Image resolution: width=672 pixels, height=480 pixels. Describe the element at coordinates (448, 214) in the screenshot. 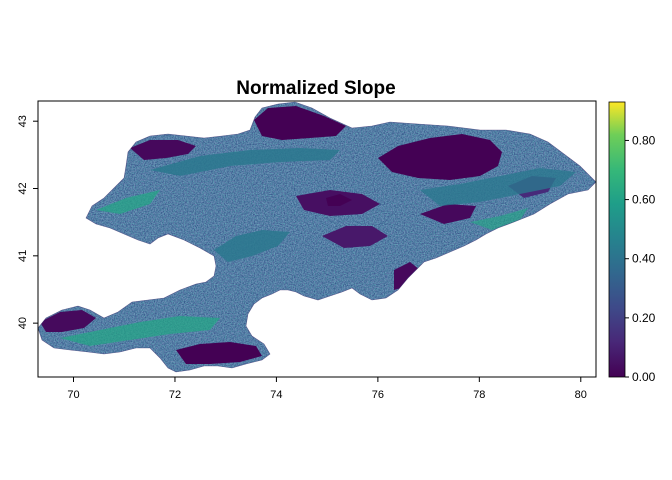

I see `basin-at-bashy` at that location.